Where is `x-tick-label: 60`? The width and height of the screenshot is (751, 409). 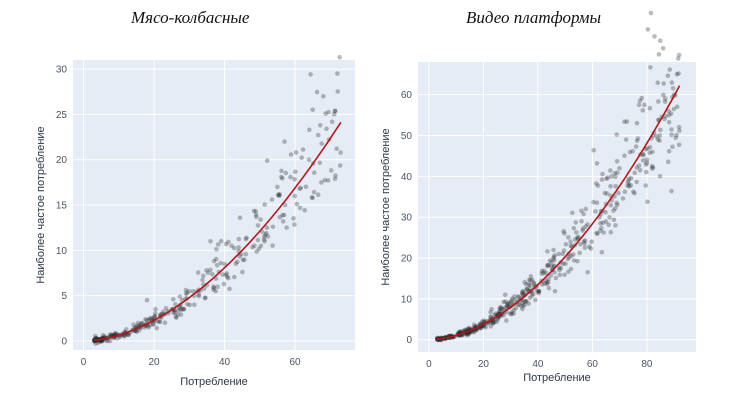 x-tick-label: 60 is located at coordinates (593, 364).